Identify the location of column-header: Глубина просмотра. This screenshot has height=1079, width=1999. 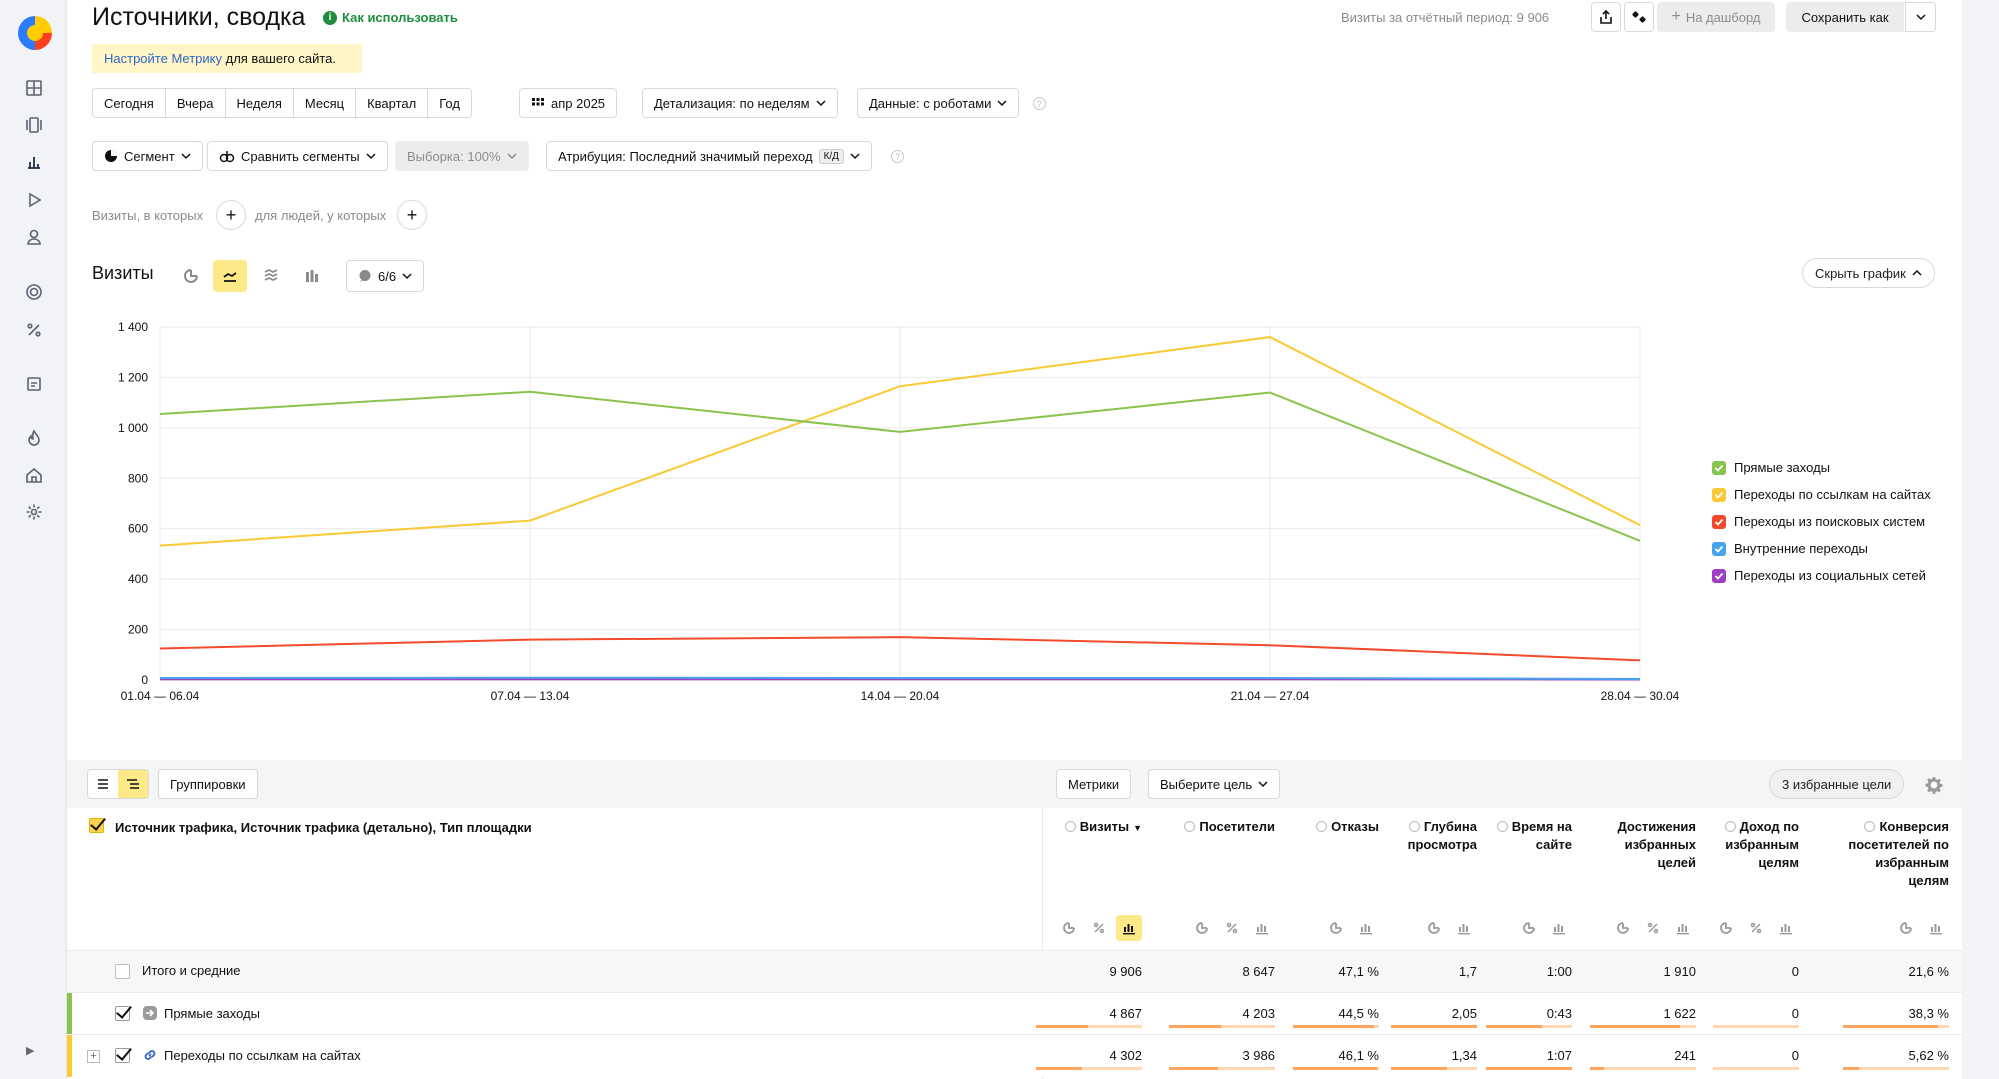
(1432, 836).